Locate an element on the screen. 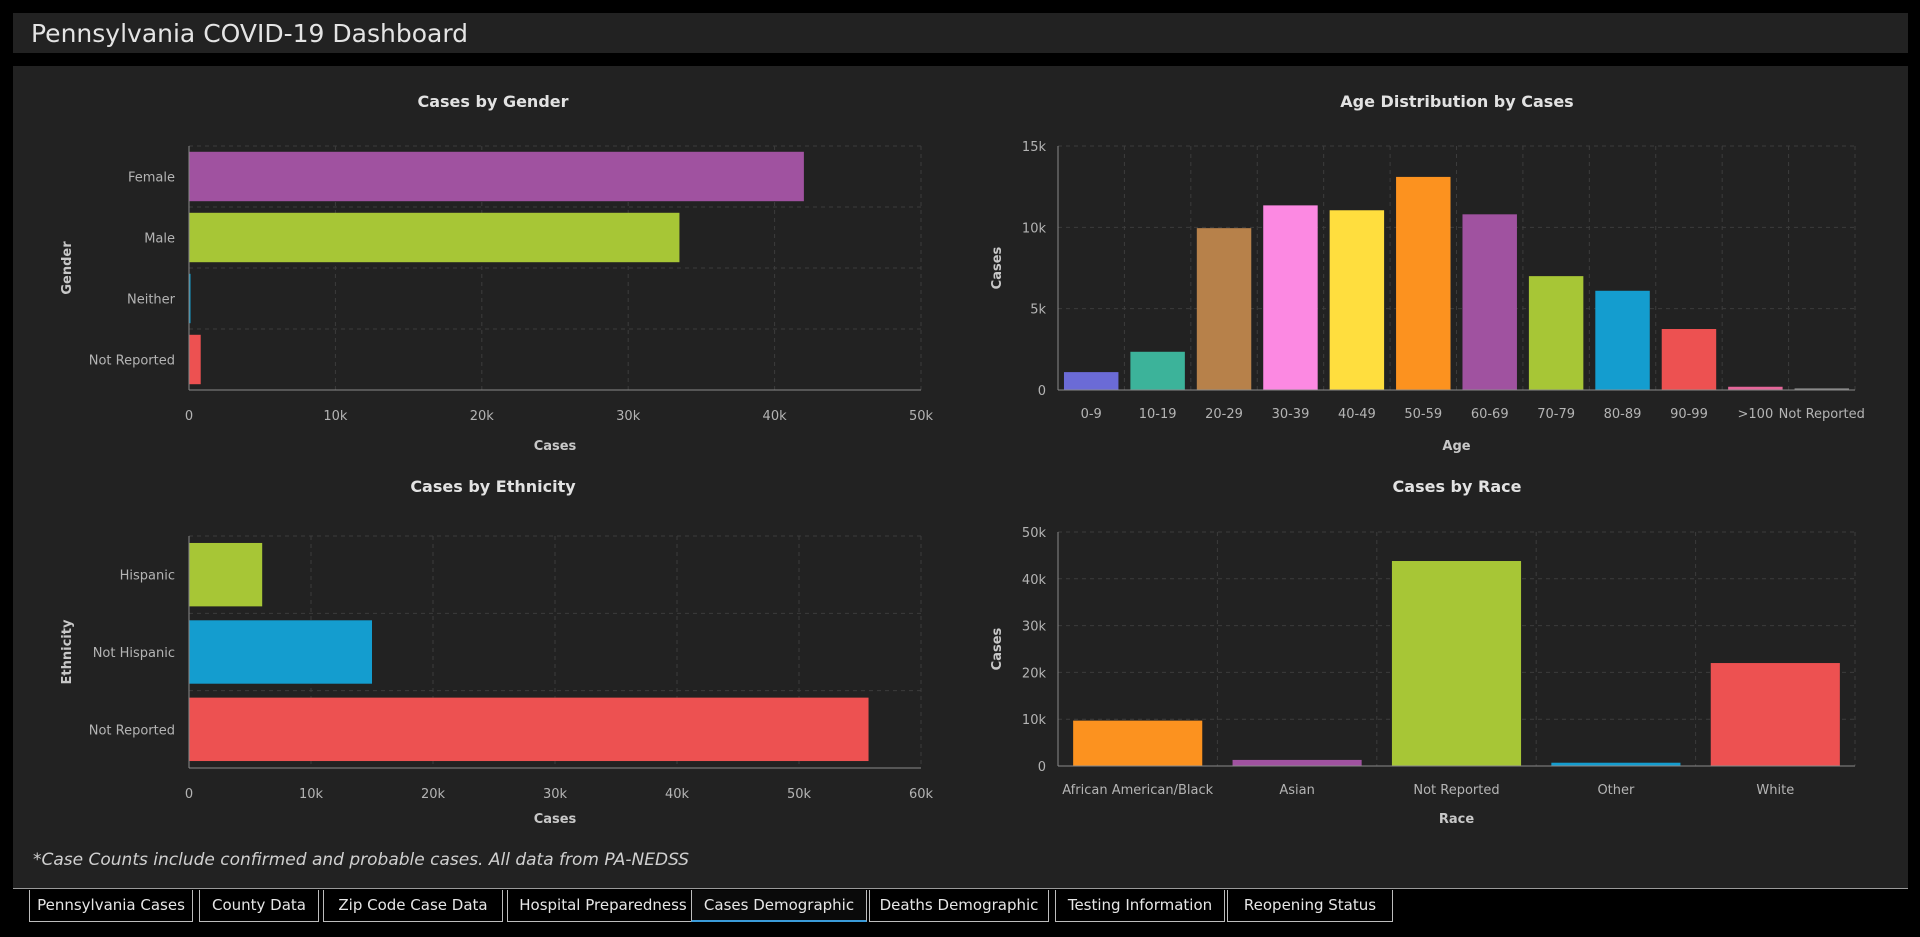 This screenshot has width=1920, height=937. ethnicity-bar-not-reported is located at coordinates (529, 729).